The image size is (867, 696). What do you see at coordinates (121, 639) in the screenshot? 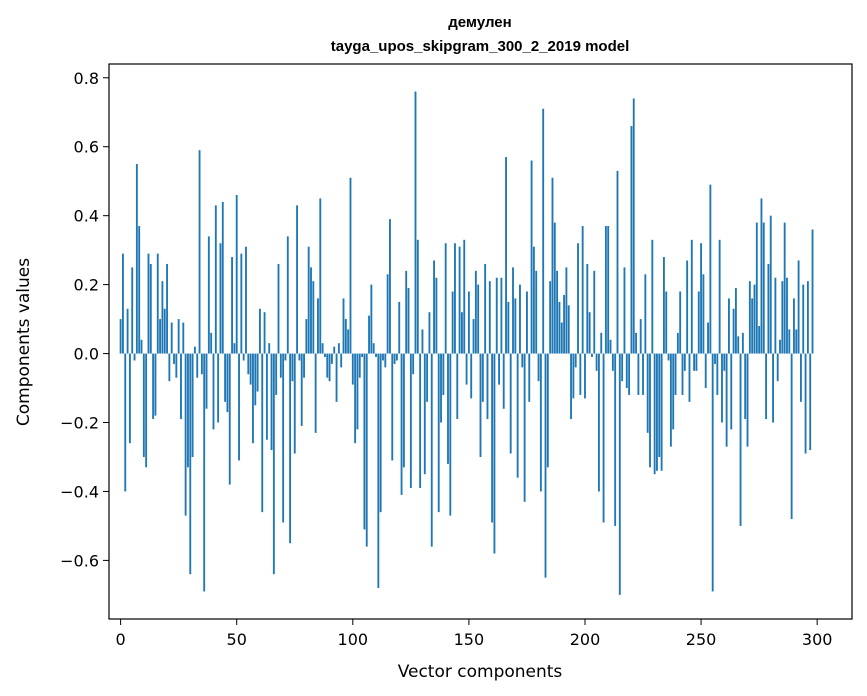
I see `x-tick-label: 0` at bounding box center [121, 639].